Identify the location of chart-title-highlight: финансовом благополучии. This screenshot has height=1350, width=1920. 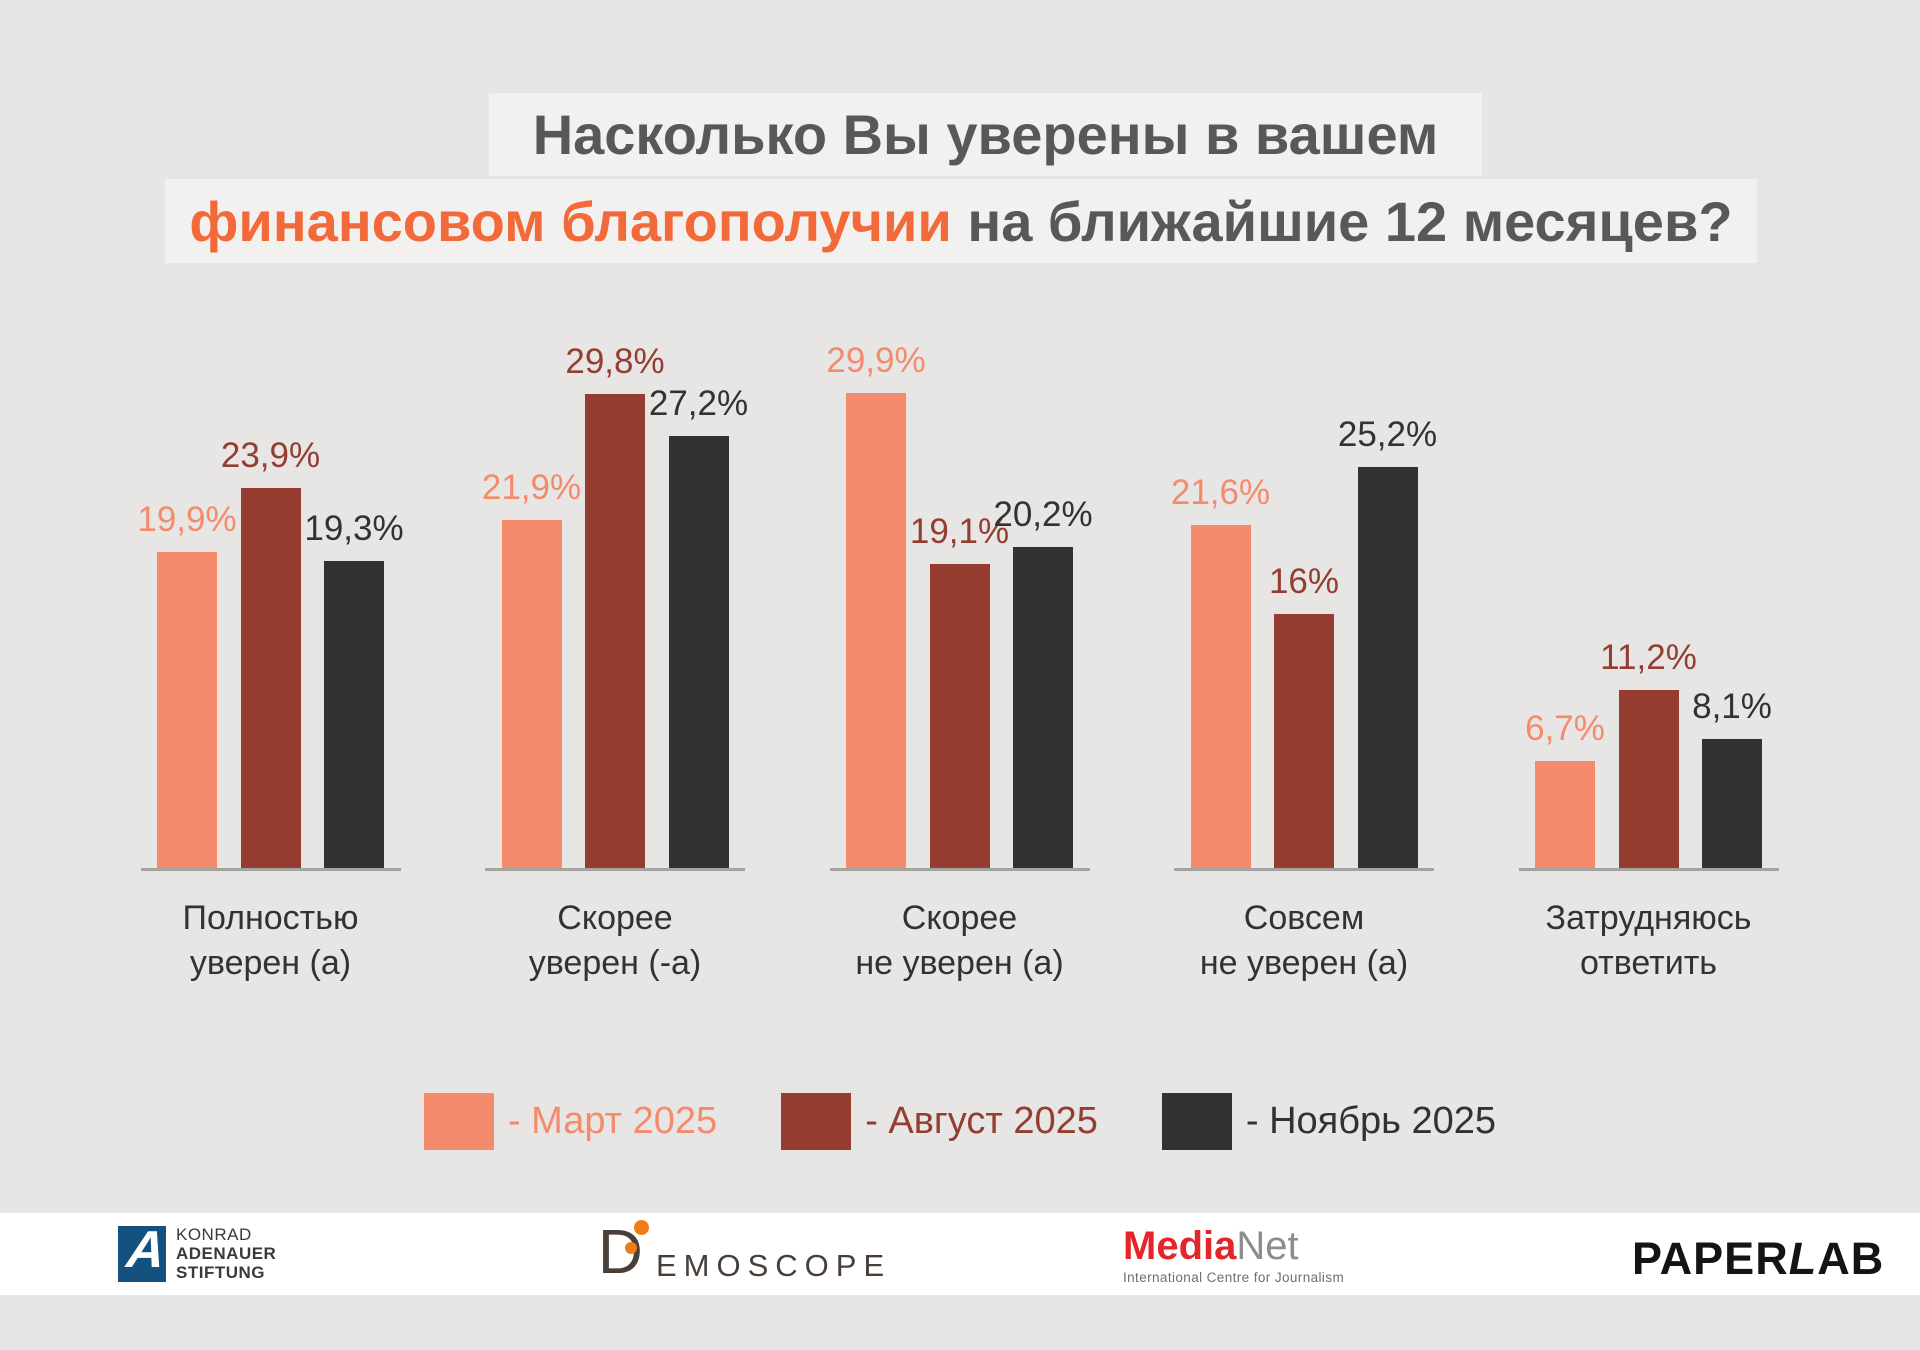
(570, 221).